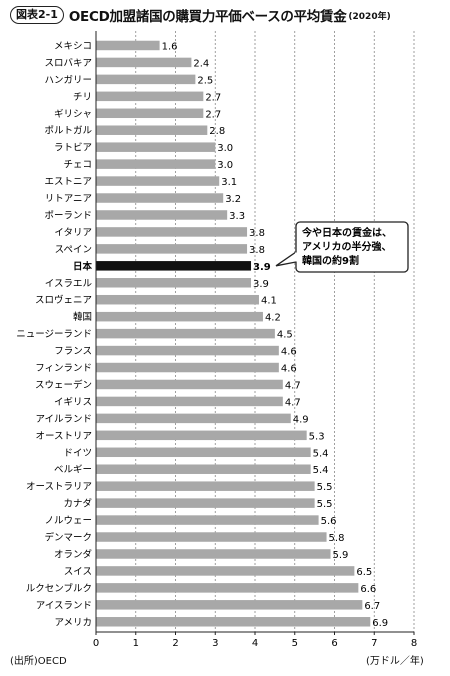  I want to click on x-tick-label: 3, so click(215, 643).